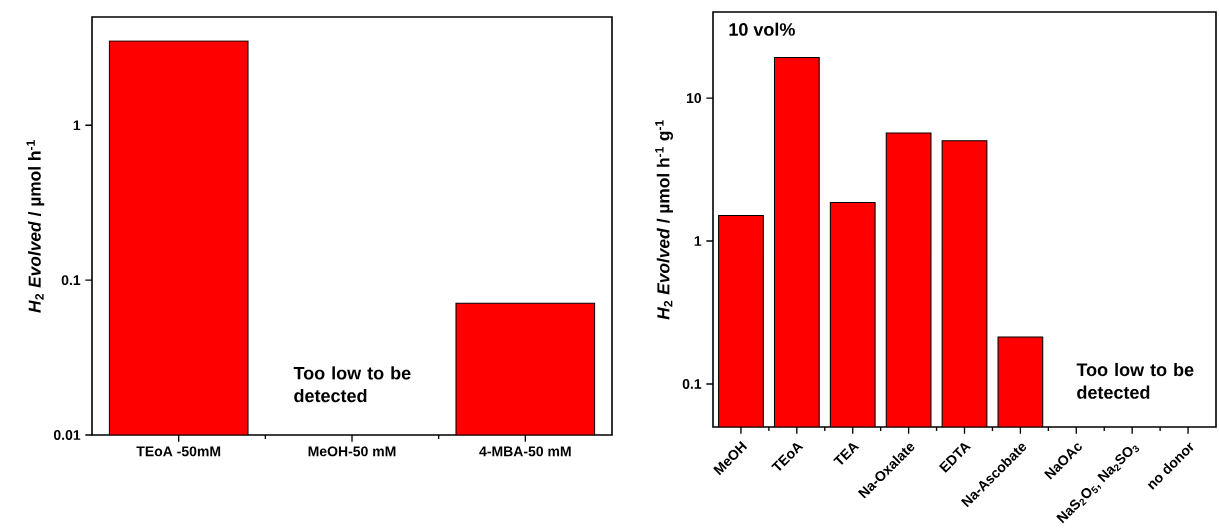 Image resolution: width=1219 pixels, height=532 pixels. Describe the element at coordinates (352, 451) in the screenshot. I see `x-tick-label: MeOH-50 mM` at that location.